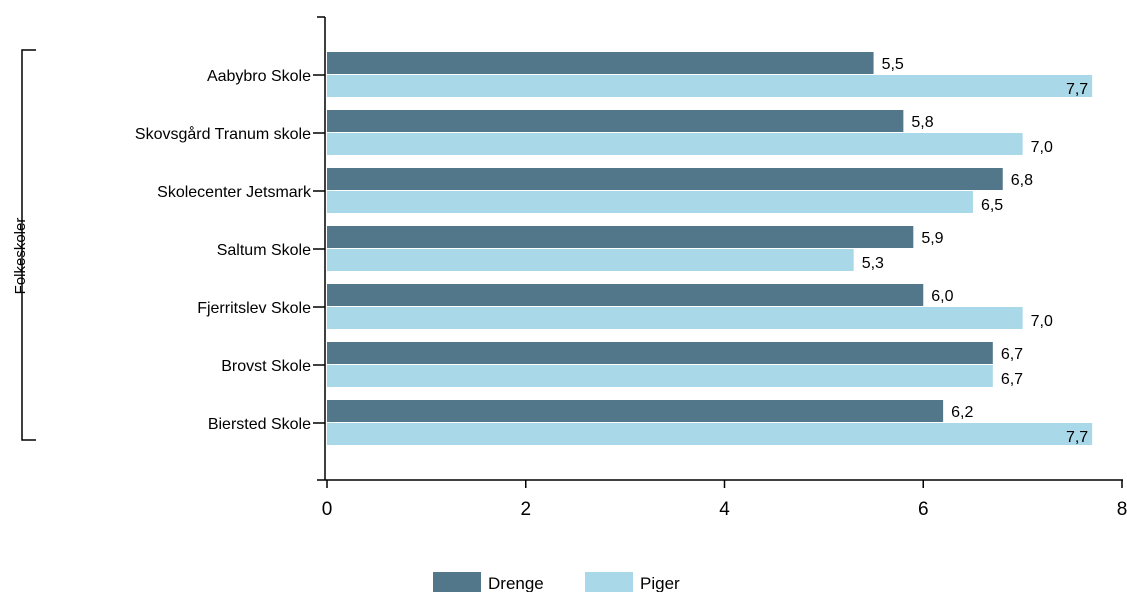  I want to click on category-label: Saltum Skole, so click(264, 250).